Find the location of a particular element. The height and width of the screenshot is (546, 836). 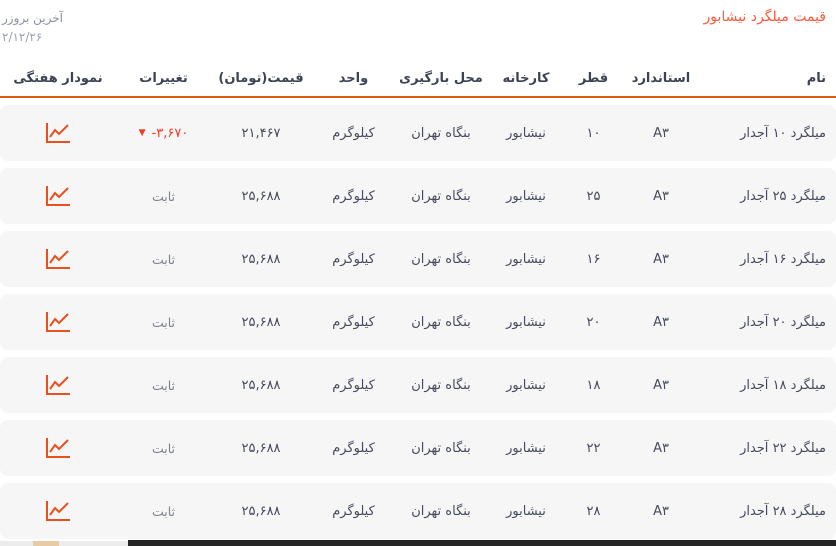

column-header-name: نام is located at coordinates (816, 78).